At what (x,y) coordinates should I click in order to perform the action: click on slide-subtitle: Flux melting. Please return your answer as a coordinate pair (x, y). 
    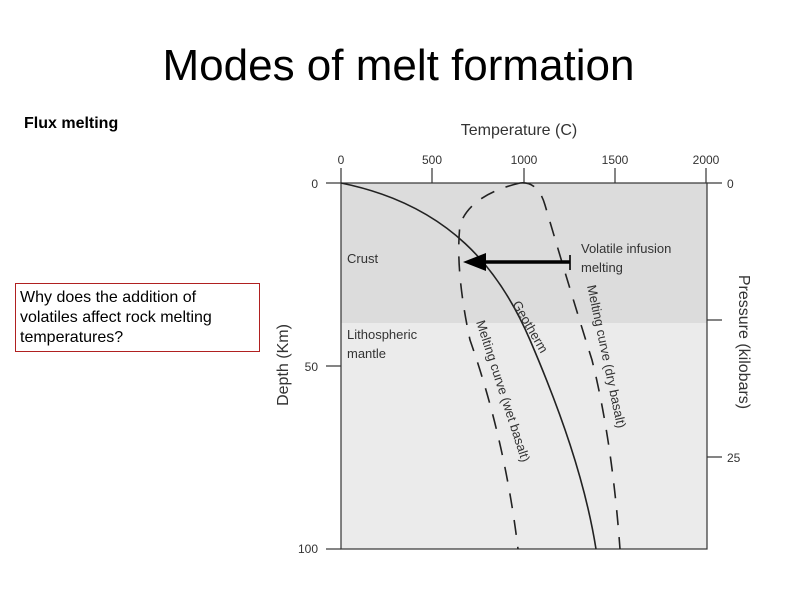
    Looking at the image, I should click on (71, 123).